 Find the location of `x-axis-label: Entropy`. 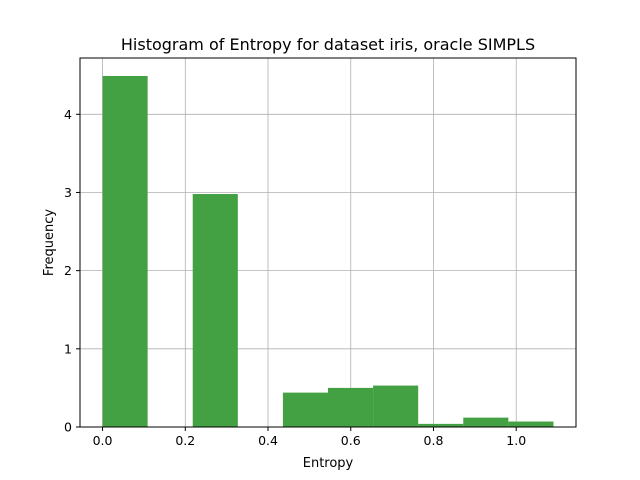

x-axis-label: Entropy is located at coordinates (328, 463).